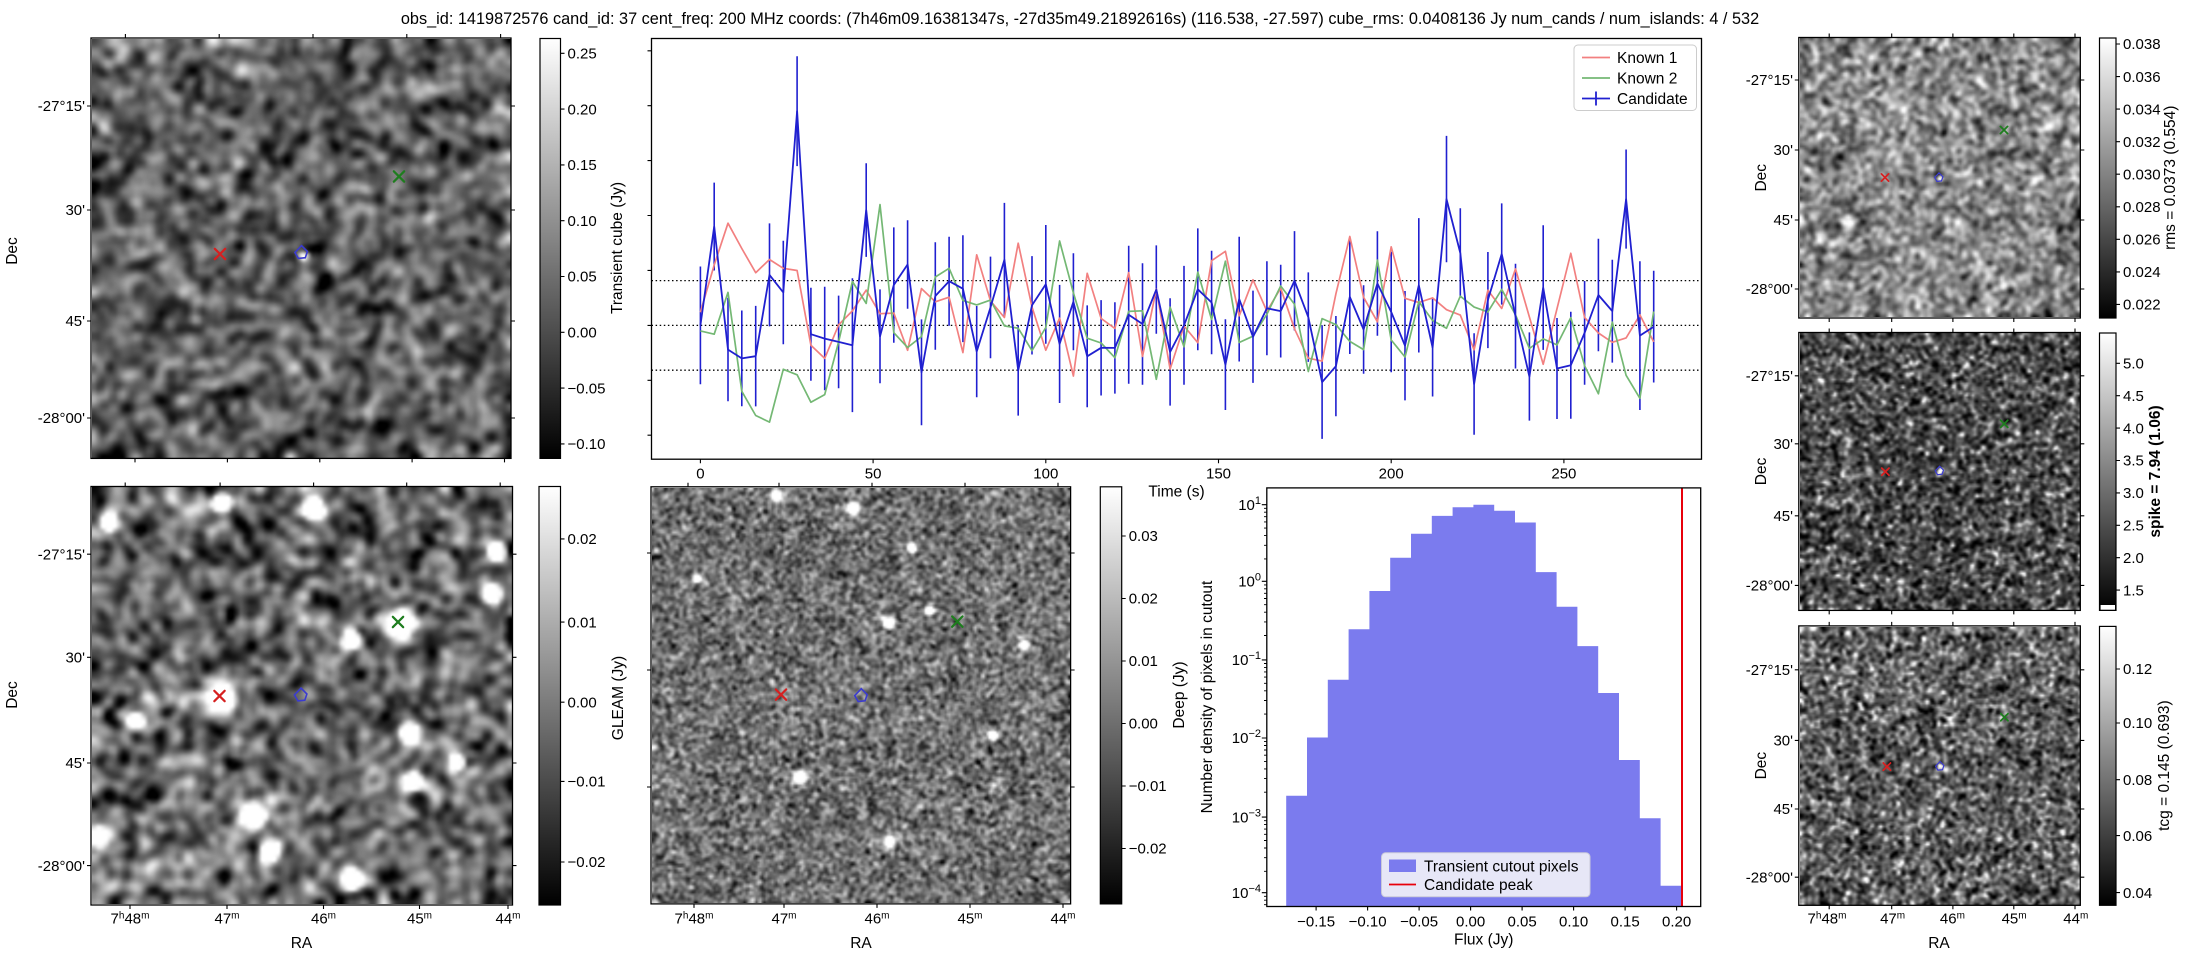 The image size is (2193, 960). What do you see at coordinates (1207, 696) in the screenshot?
I see `svg-text:Number density of pixels in cu: Number density of pixels in cutout` at bounding box center [1207, 696].